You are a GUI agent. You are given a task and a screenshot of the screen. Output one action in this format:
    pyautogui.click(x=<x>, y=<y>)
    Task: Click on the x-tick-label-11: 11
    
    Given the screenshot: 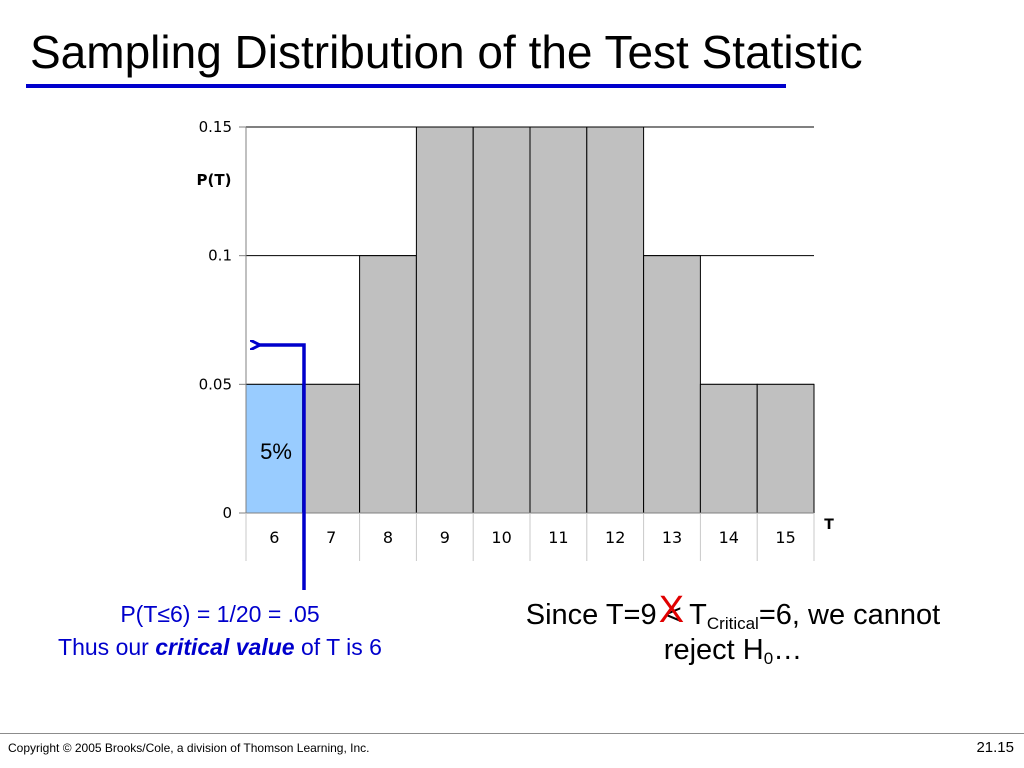 What is the action you would take?
    pyautogui.click(x=558, y=537)
    